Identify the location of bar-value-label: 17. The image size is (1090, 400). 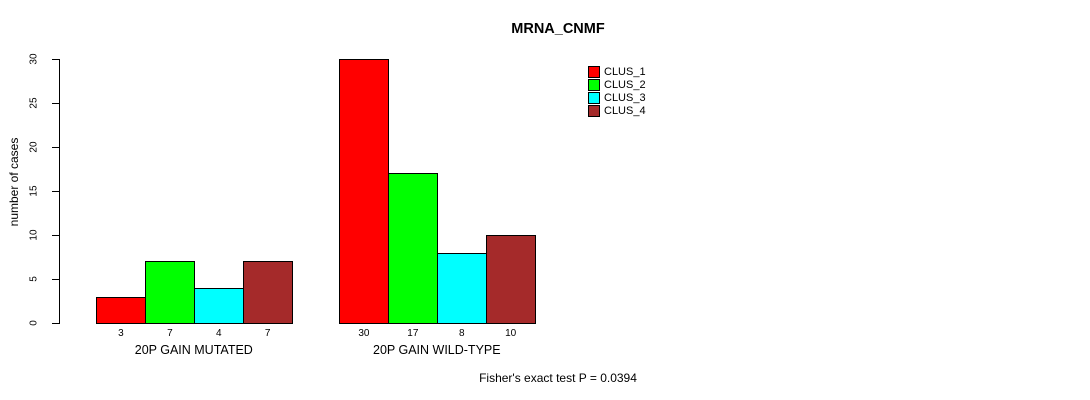
(413, 333).